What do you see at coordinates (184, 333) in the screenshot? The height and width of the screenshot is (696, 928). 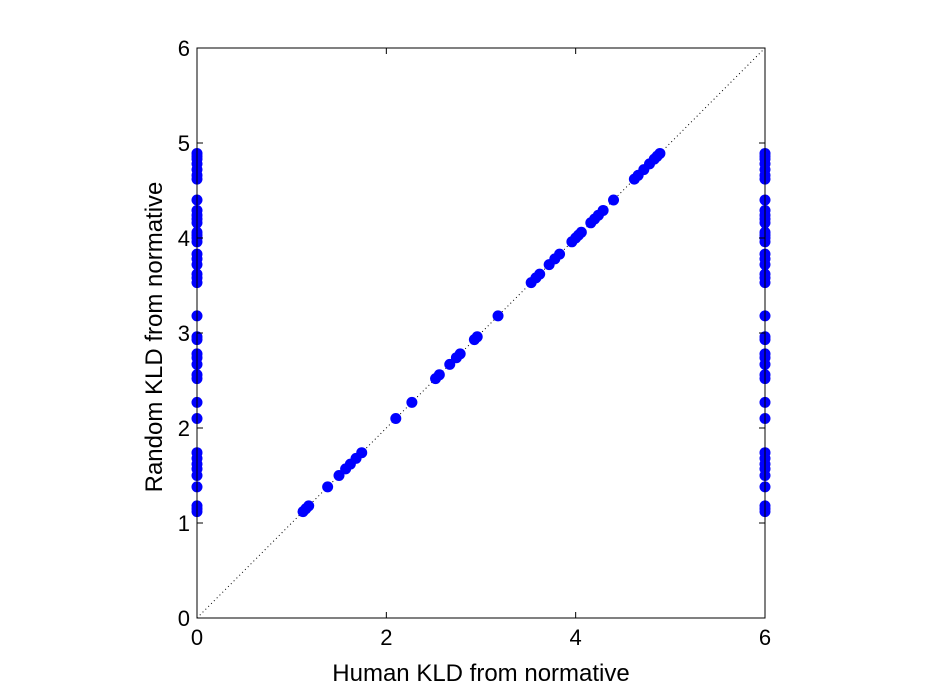 I see `y-tick-label: 3` at bounding box center [184, 333].